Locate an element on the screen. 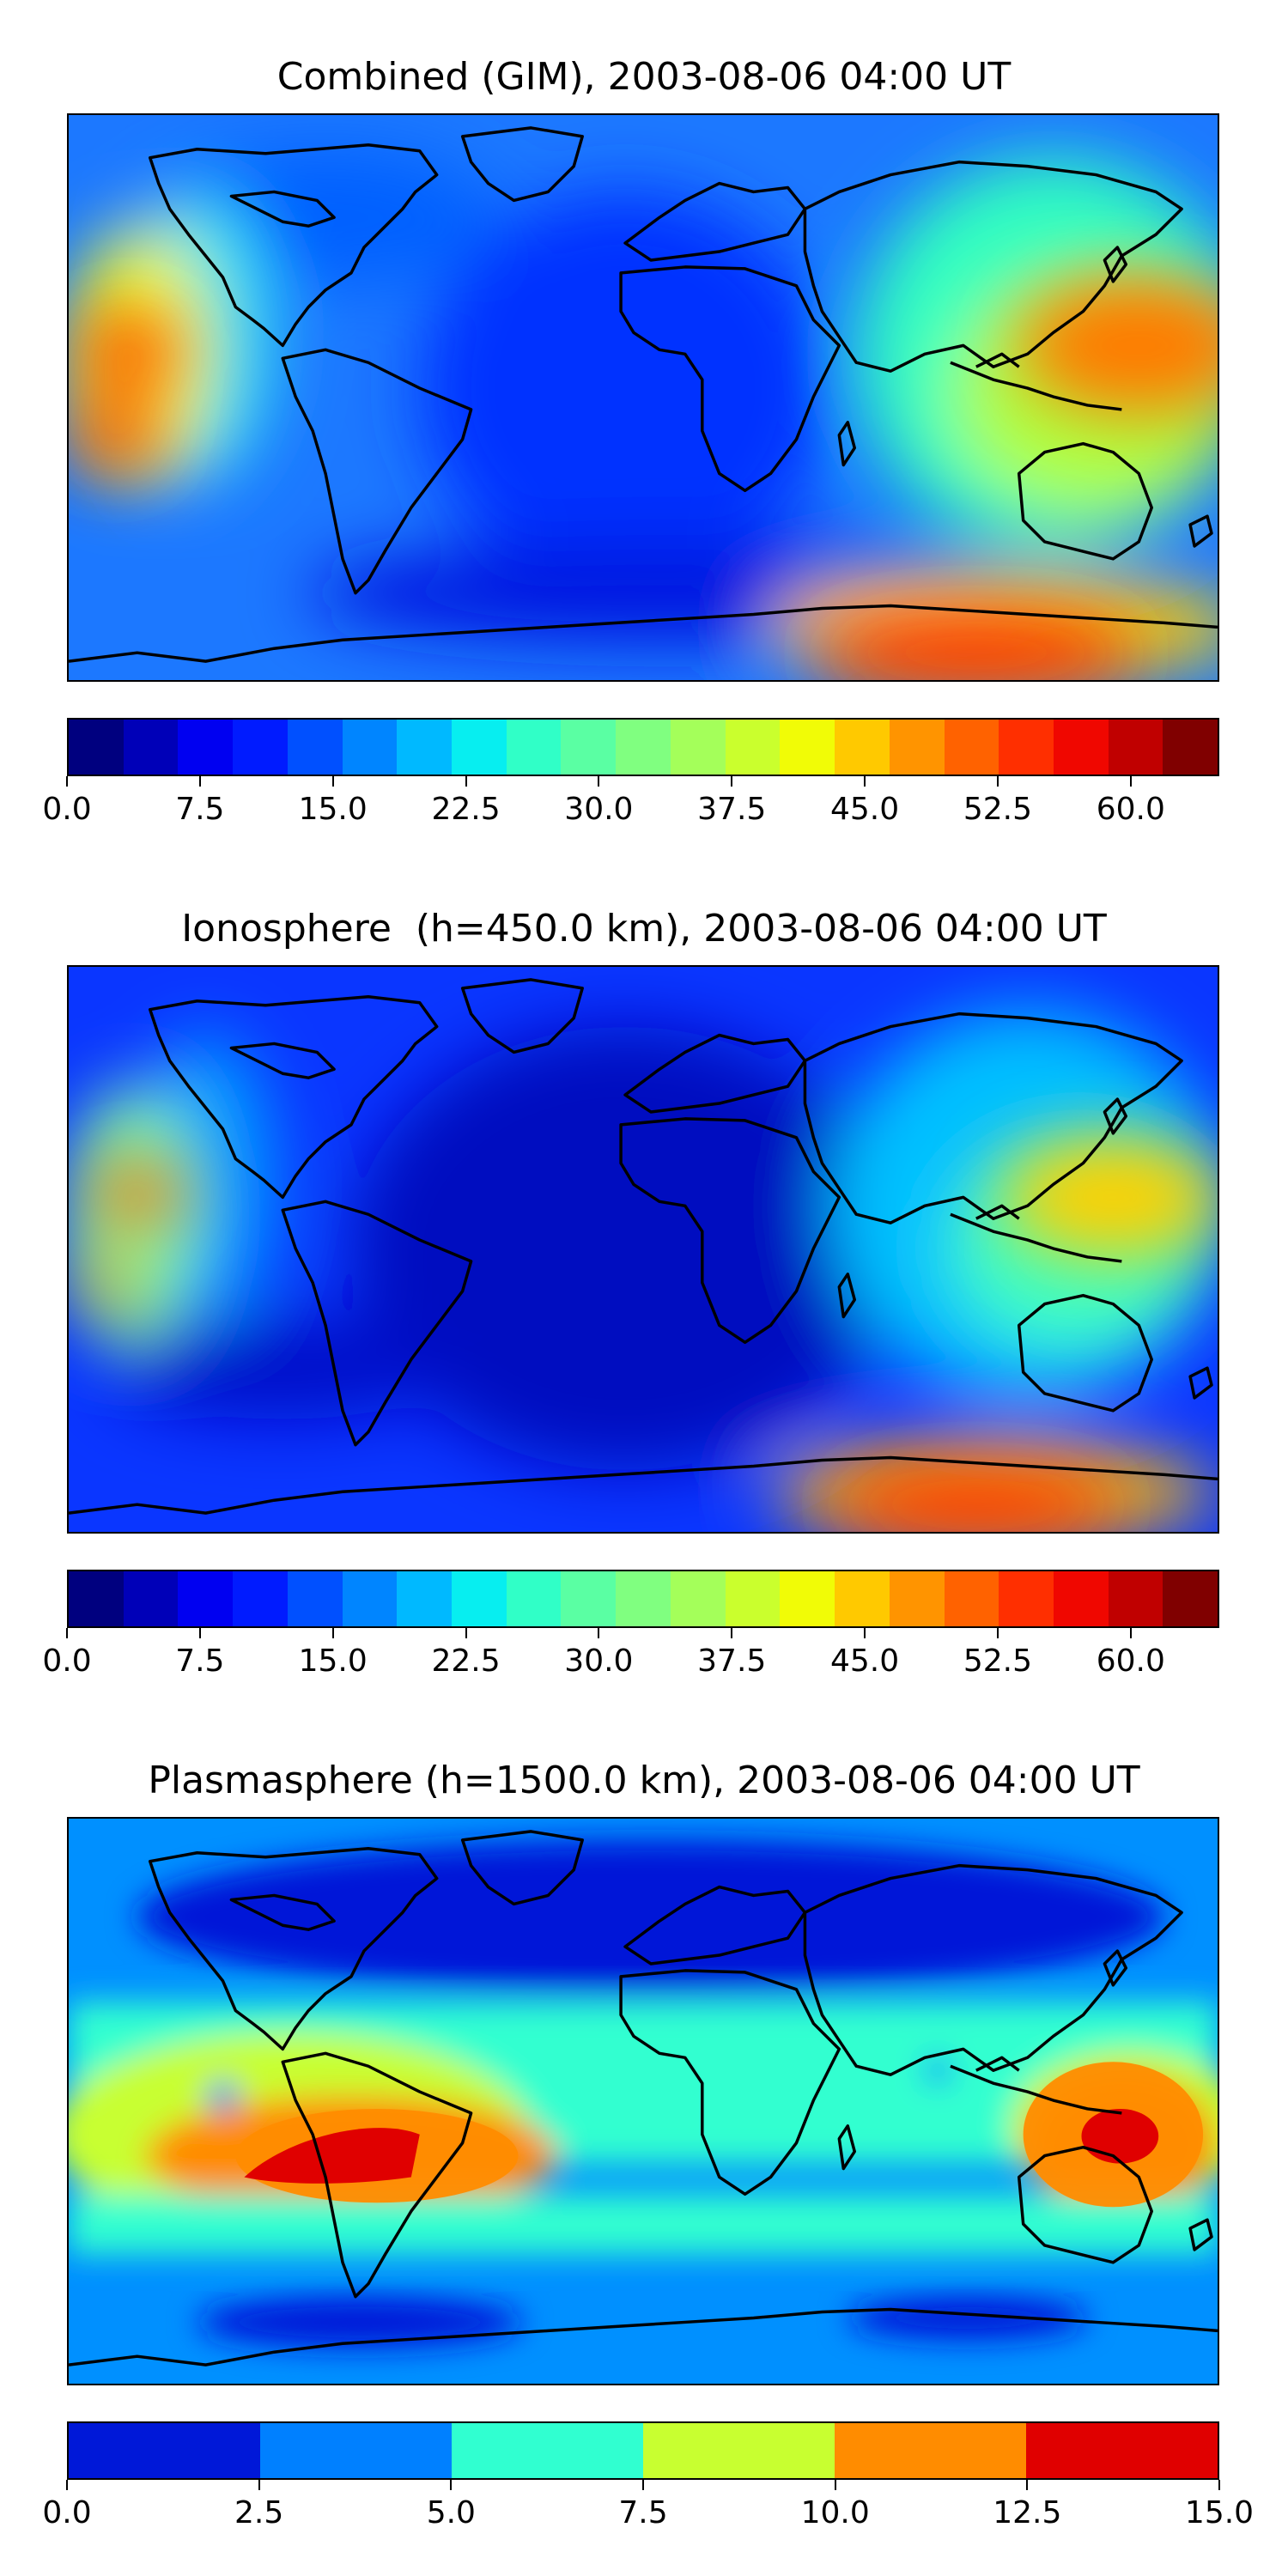  colorbar-tick-label: 5.0 is located at coordinates (451, 2513).